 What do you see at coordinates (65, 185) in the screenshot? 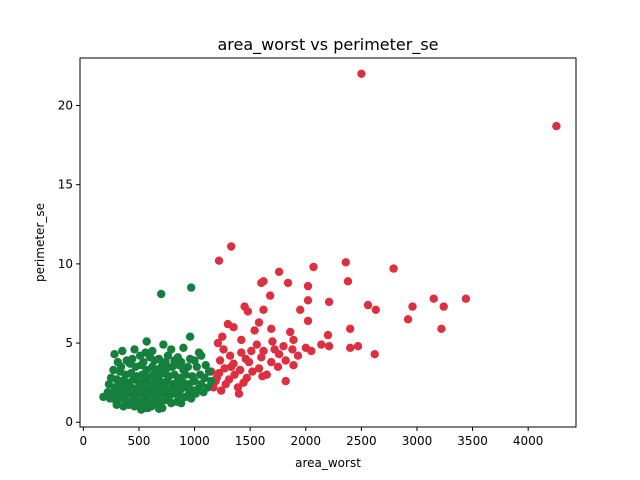
I see `y-tick-label: 15` at bounding box center [65, 185].